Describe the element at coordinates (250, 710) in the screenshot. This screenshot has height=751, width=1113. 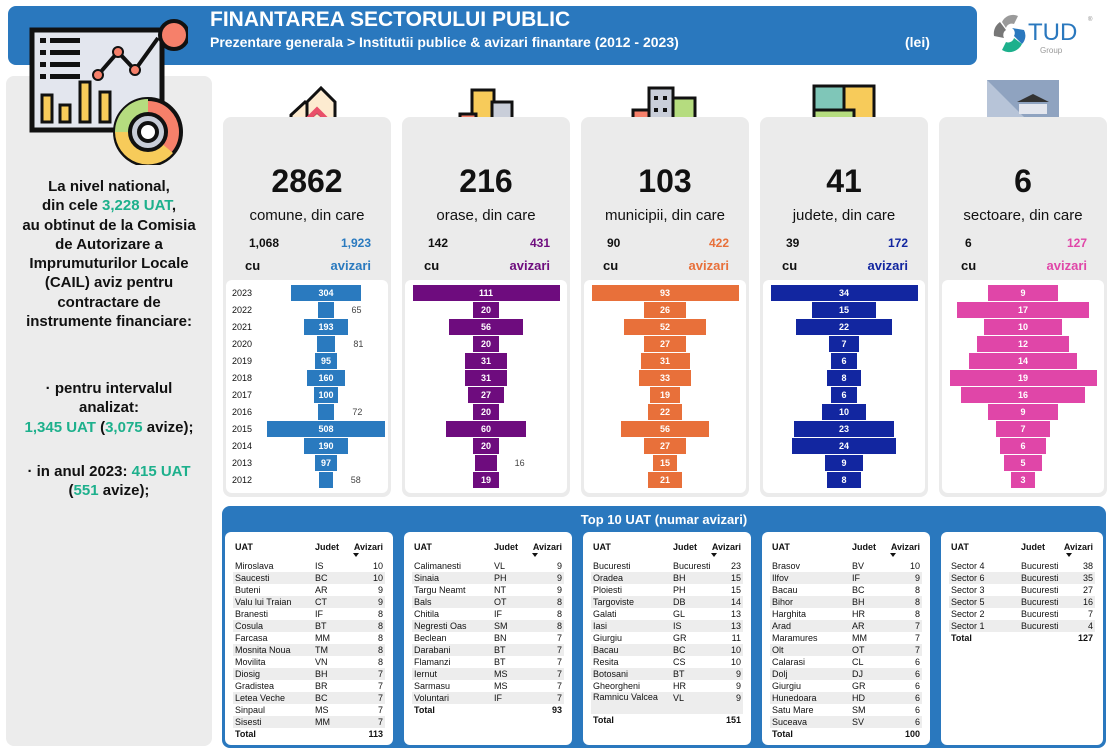
I see `uat-cell: Sinpaul` at that location.